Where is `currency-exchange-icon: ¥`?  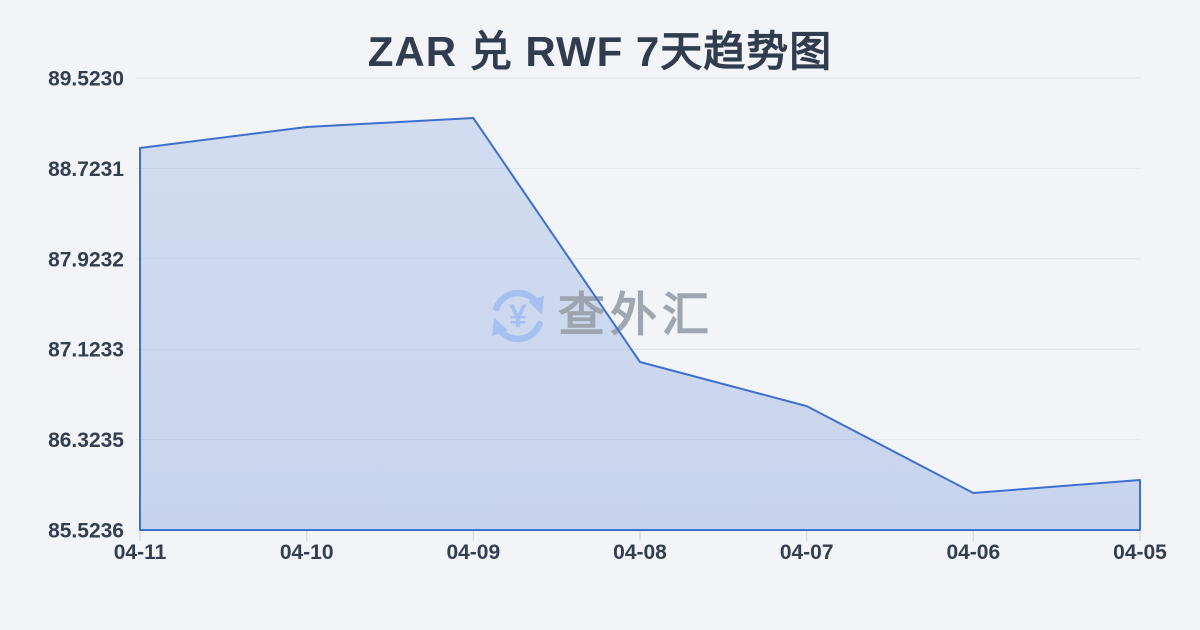 currency-exchange-icon: ¥ is located at coordinates (518, 316).